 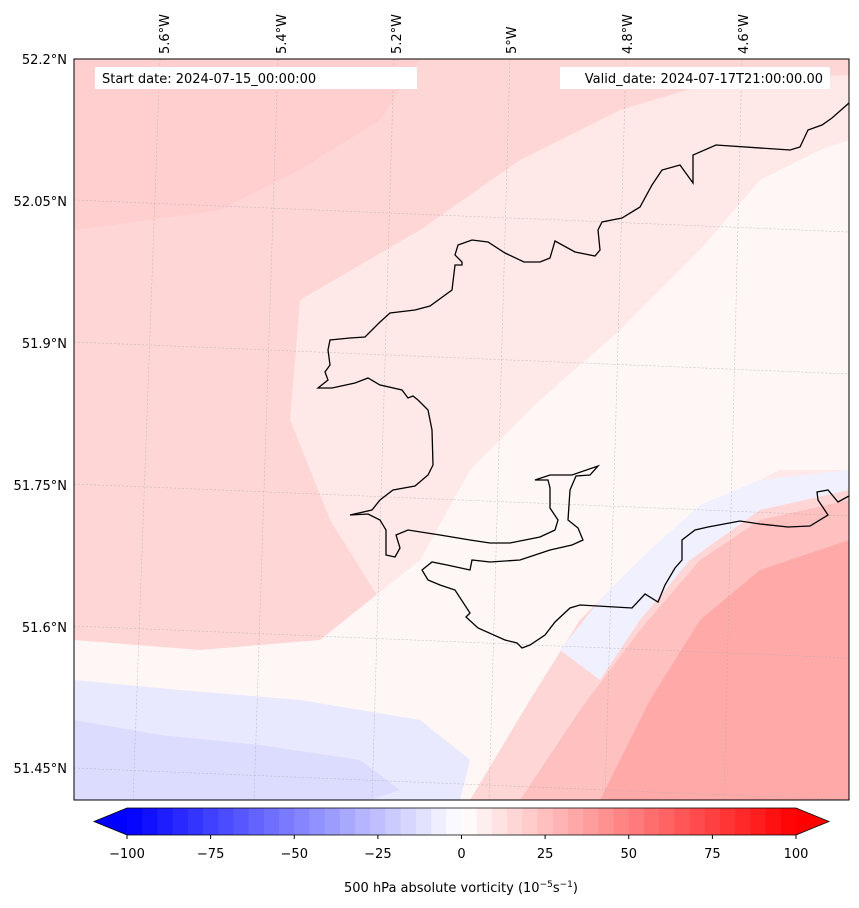 What do you see at coordinates (512, 40) in the screenshot?
I see `lon-label-5w: 5°W` at bounding box center [512, 40].